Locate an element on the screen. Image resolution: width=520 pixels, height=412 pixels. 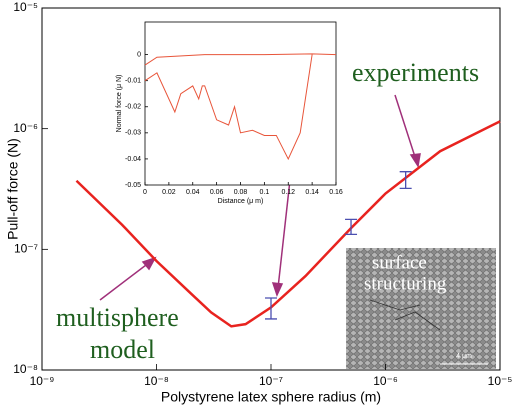
annotation: surface is located at coordinates (399, 262).